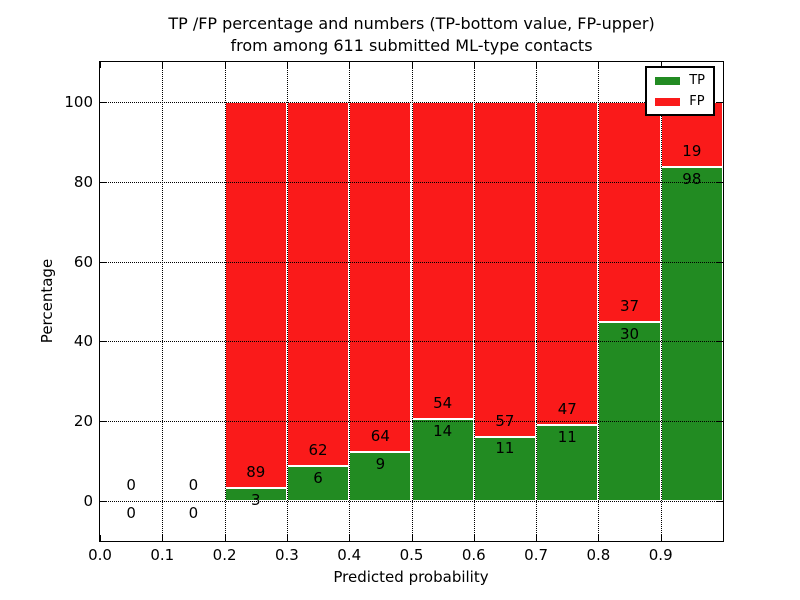 The image size is (800, 600). Describe the element at coordinates (668, 101) in the screenshot. I see `legend-swatch-fp` at that location.